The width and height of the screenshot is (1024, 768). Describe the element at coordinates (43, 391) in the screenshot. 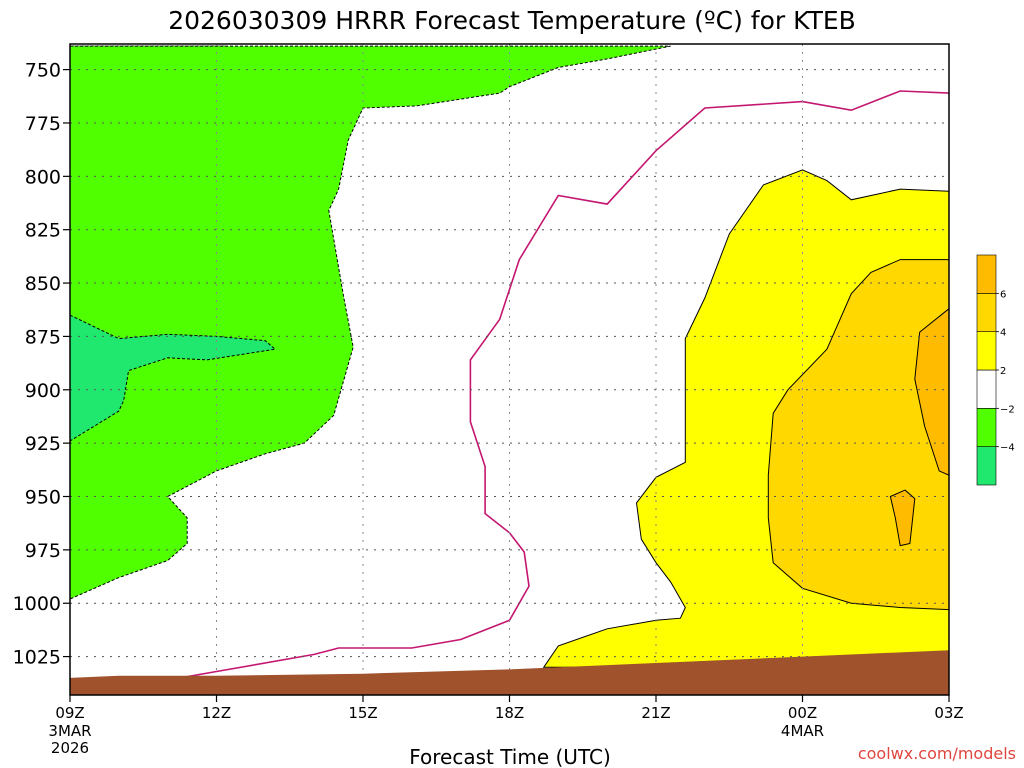

I see `y-tick-label: 900` at that location.